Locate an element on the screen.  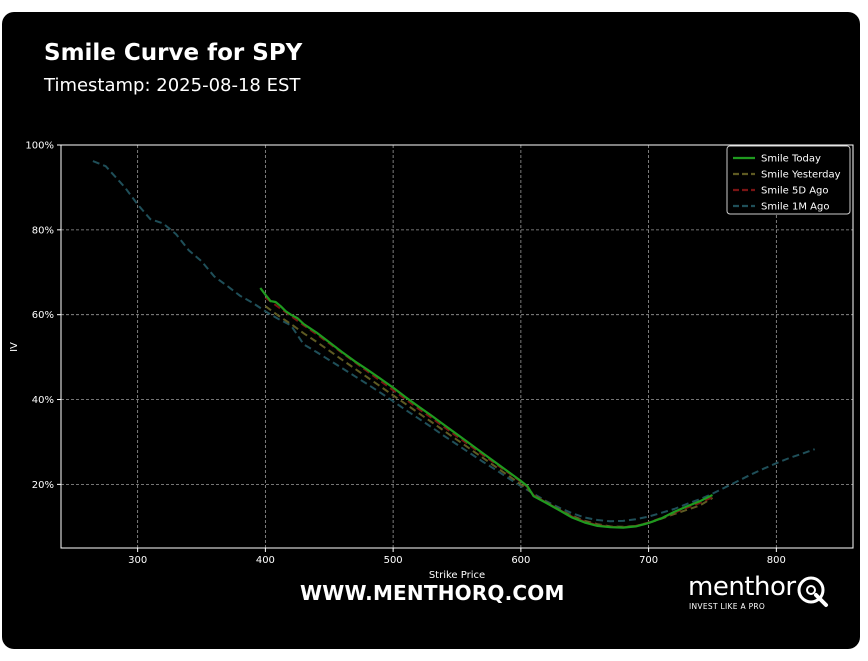
y-tick-label: 20% is located at coordinates (43, 485).